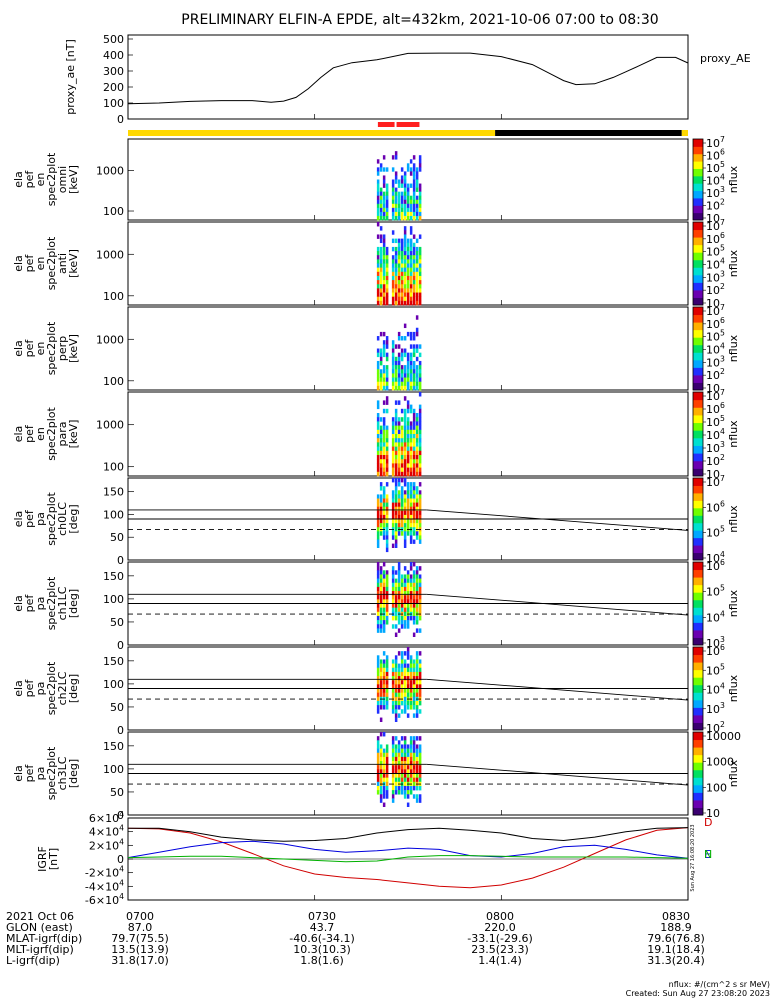  Describe the element at coordinates (720, 762) in the screenshot. I see `colorbar-tick-label: 1000` at that location.